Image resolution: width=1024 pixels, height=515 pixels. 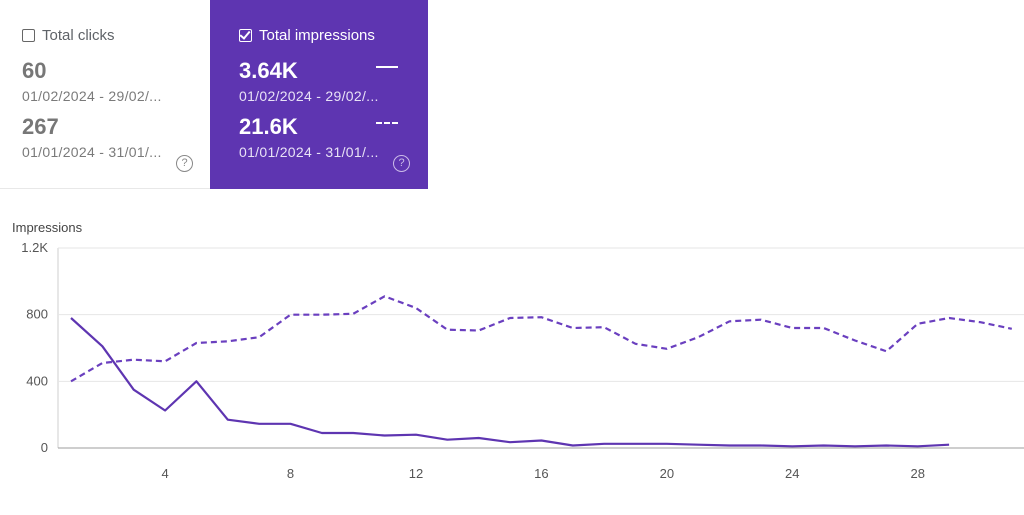 What do you see at coordinates (268, 126) in the screenshot?
I see `previous-period-value: 21.6K` at bounding box center [268, 126].